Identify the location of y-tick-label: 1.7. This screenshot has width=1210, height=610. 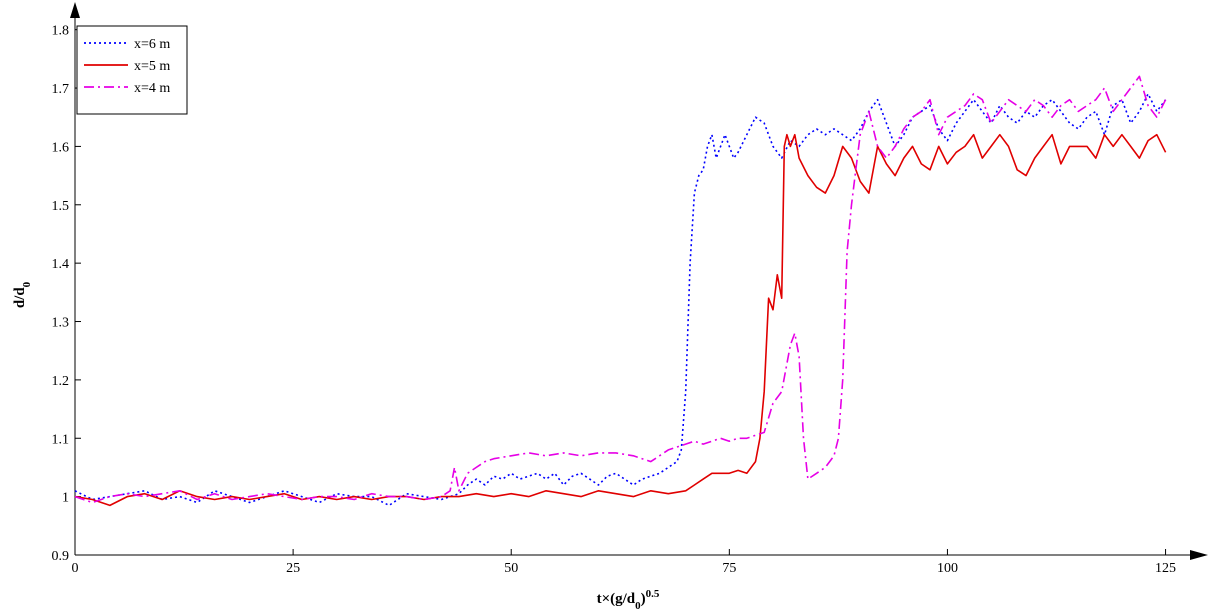
(61, 89).